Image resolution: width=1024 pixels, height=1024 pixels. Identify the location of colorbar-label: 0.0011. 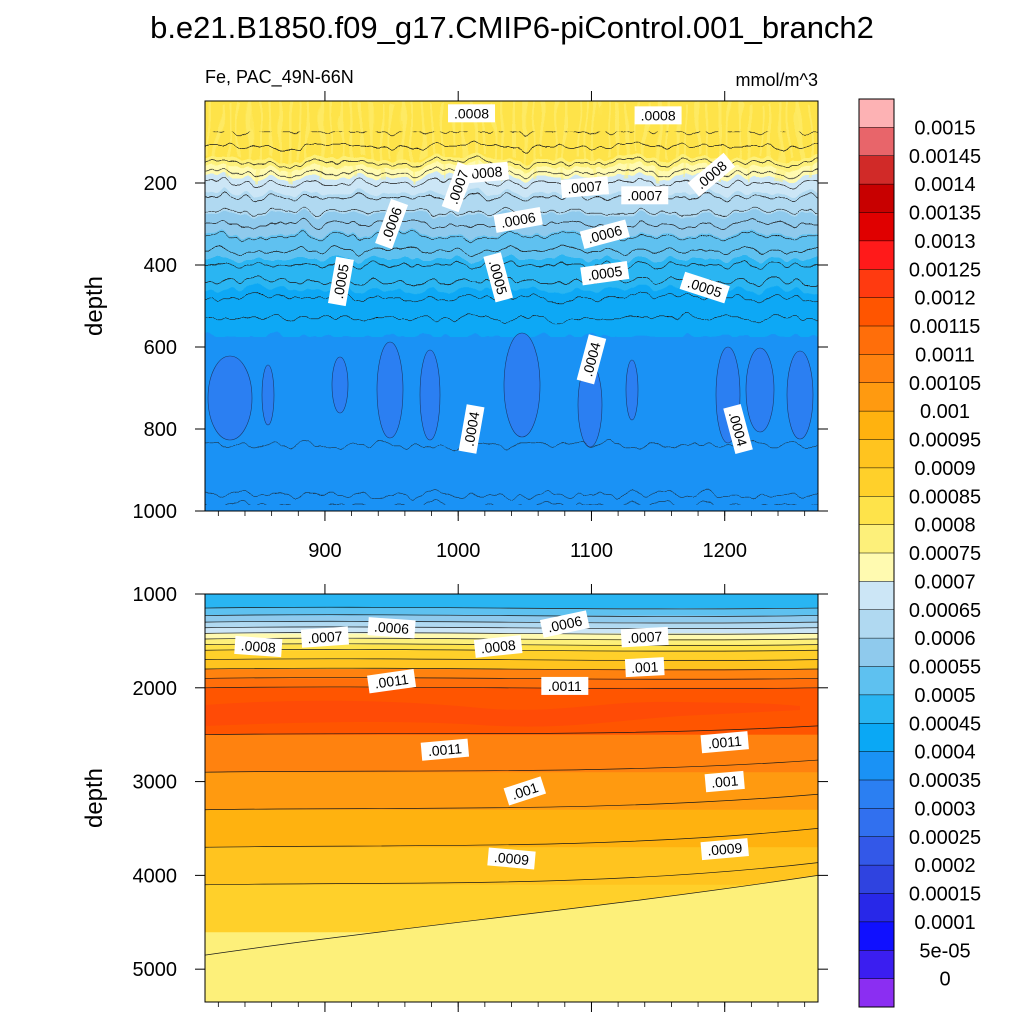
(945, 355).